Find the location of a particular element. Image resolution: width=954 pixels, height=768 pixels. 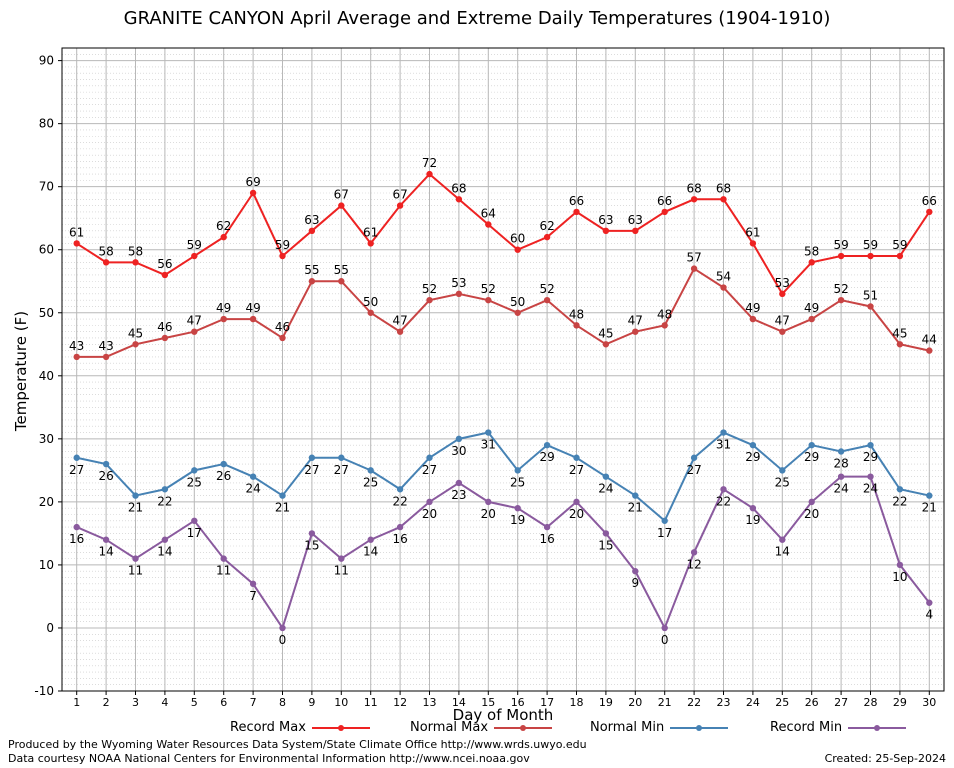

legend-swatch-icon is located at coordinates (877, 727).